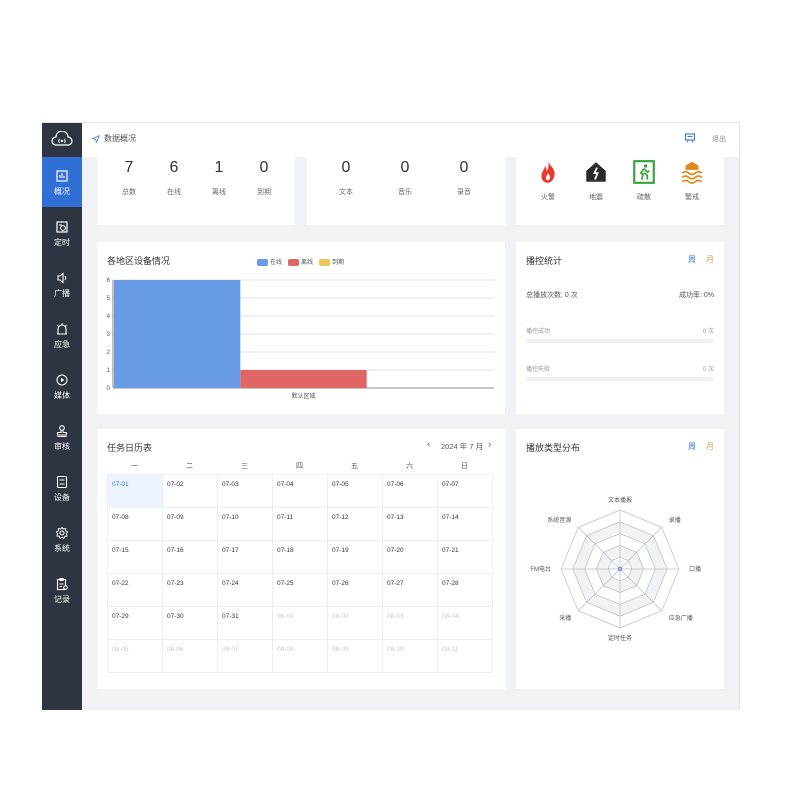  What do you see at coordinates (190, 623) in the screenshot?
I see `calendar-day-cell: 07-30` at bounding box center [190, 623].